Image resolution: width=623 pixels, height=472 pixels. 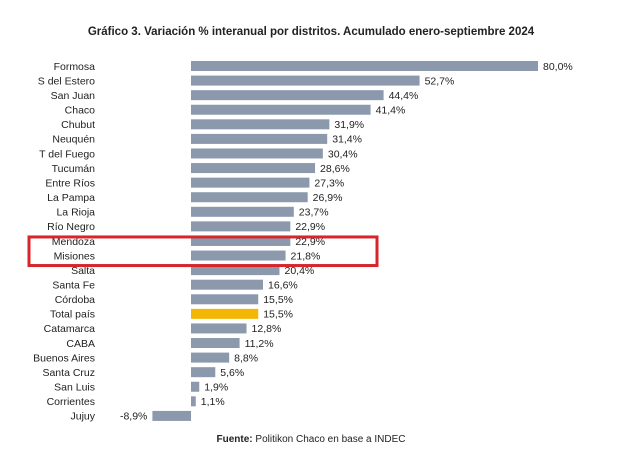 What do you see at coordinates (281, 109) in the screenshot?
I see `bar-chaco` at bounding box center [281, 109].